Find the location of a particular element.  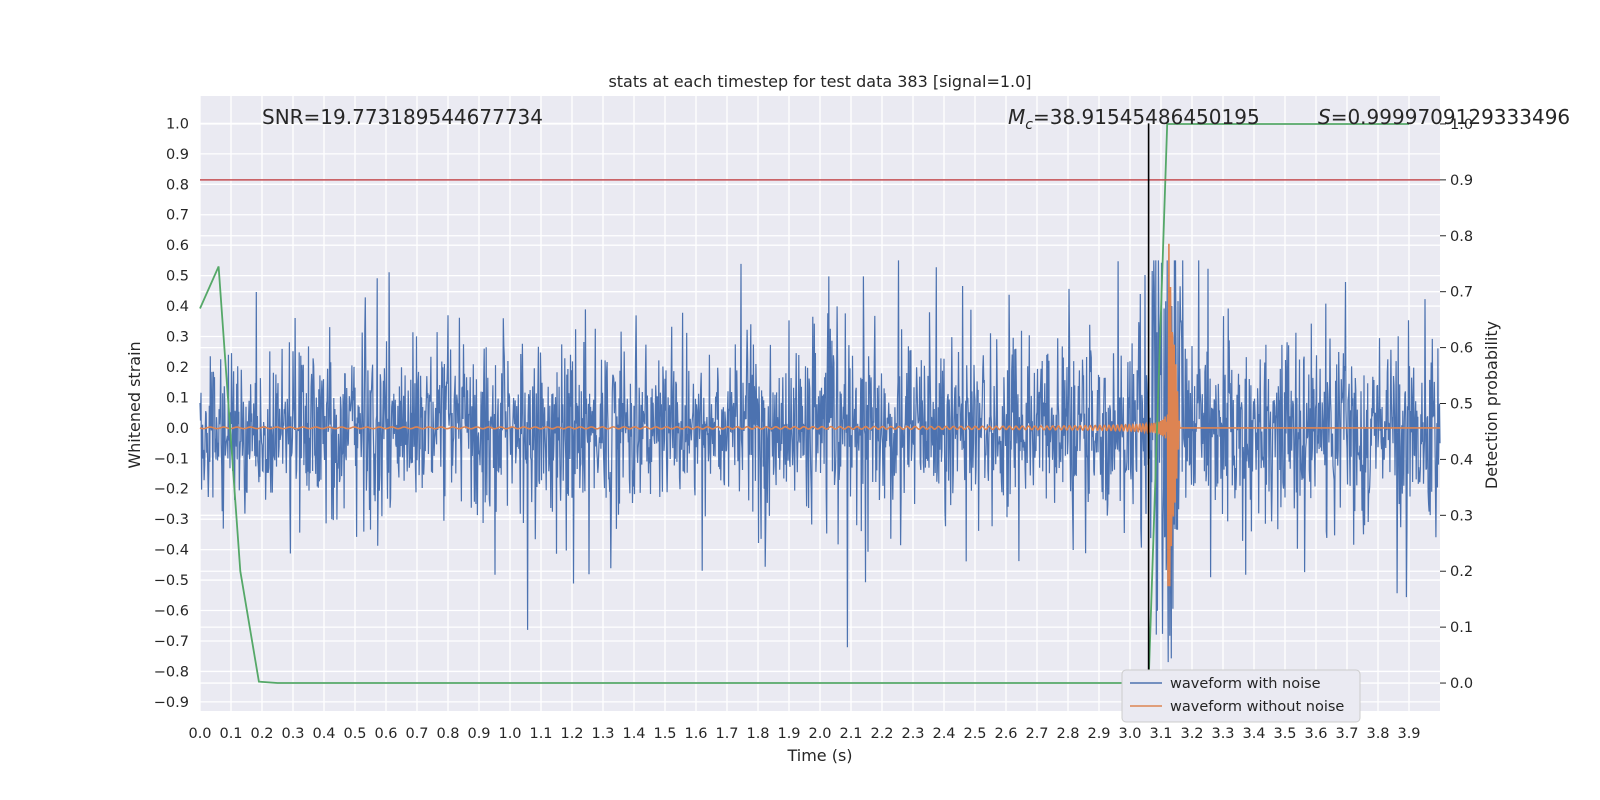

x-axis-label: Time (s) is located at coordinates (819, 755).